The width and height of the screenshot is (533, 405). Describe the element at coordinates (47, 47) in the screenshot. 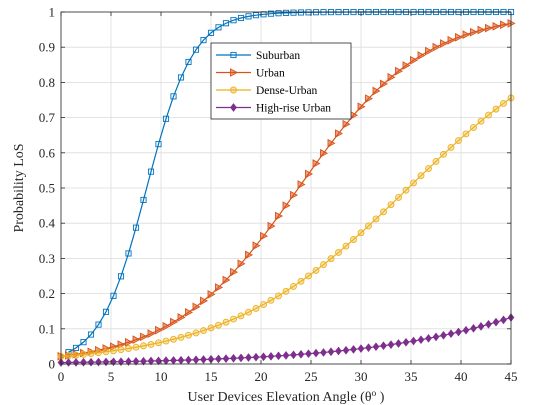

I see `y-tick-label: 0.9` at that location.